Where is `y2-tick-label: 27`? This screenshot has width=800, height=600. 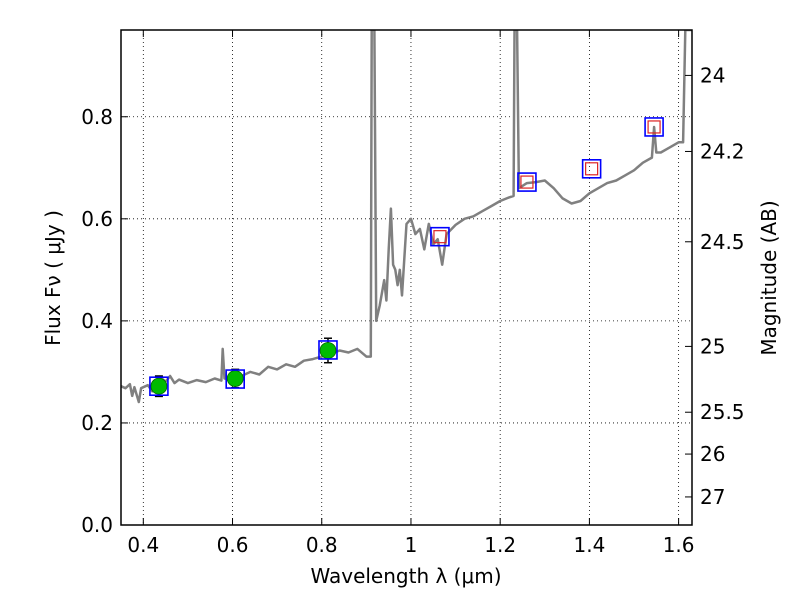 y2-tick-label: 27 is located at coordinates (712, 497).